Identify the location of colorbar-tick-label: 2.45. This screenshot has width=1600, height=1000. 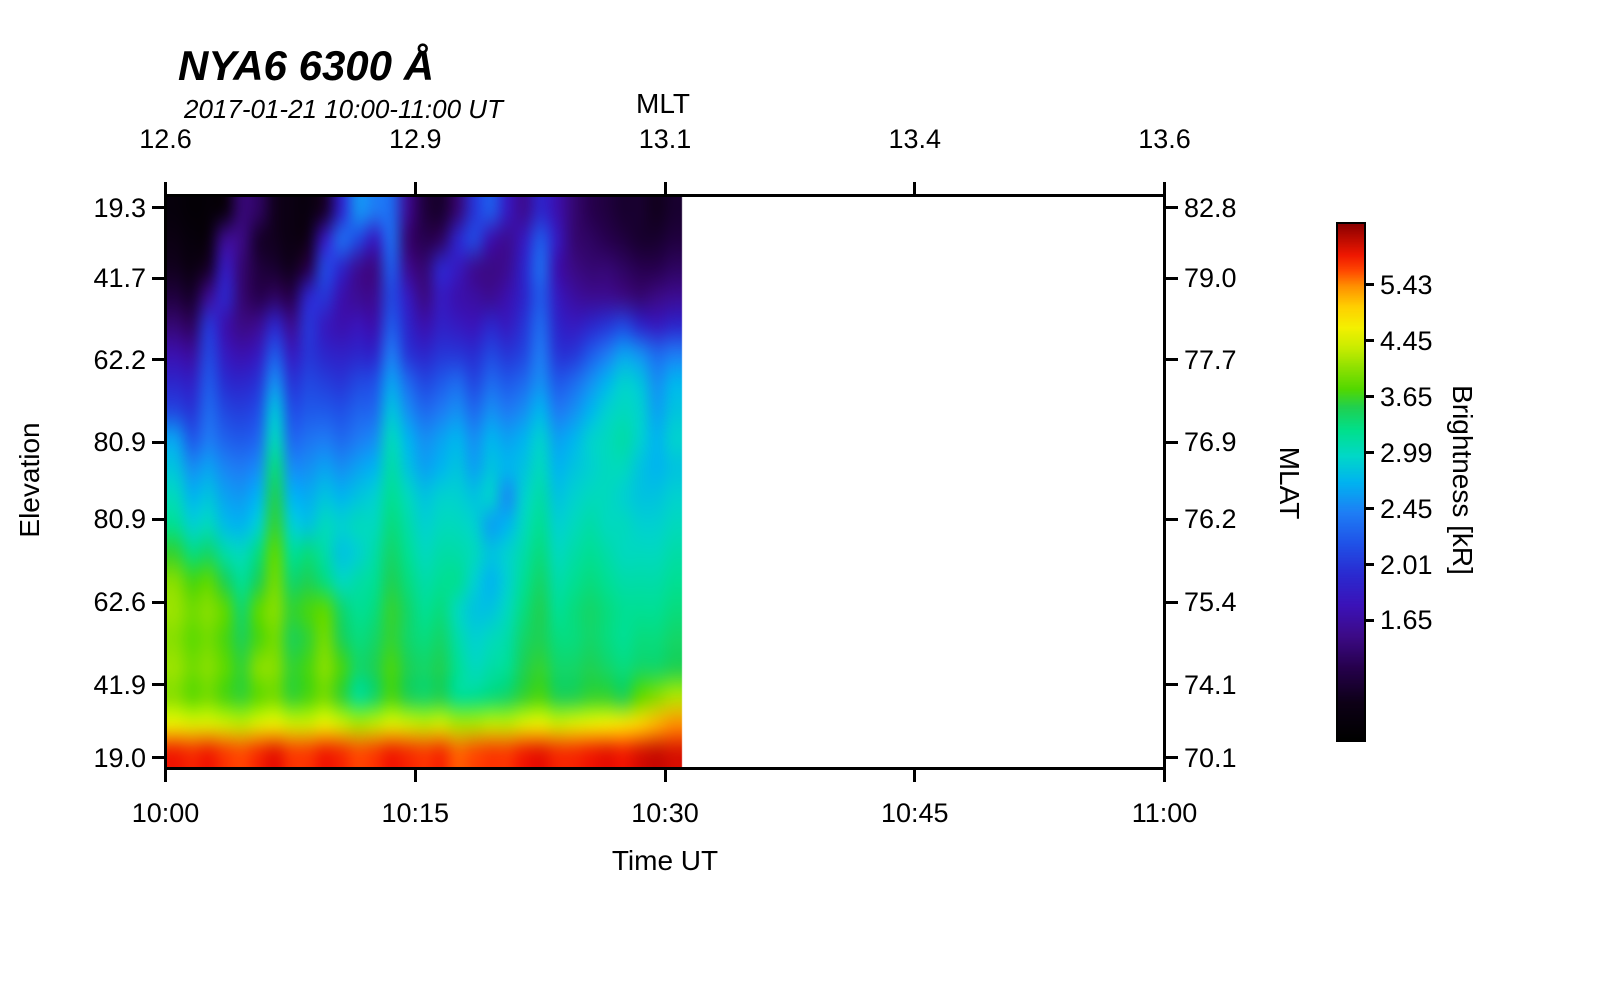
(1406, 508).